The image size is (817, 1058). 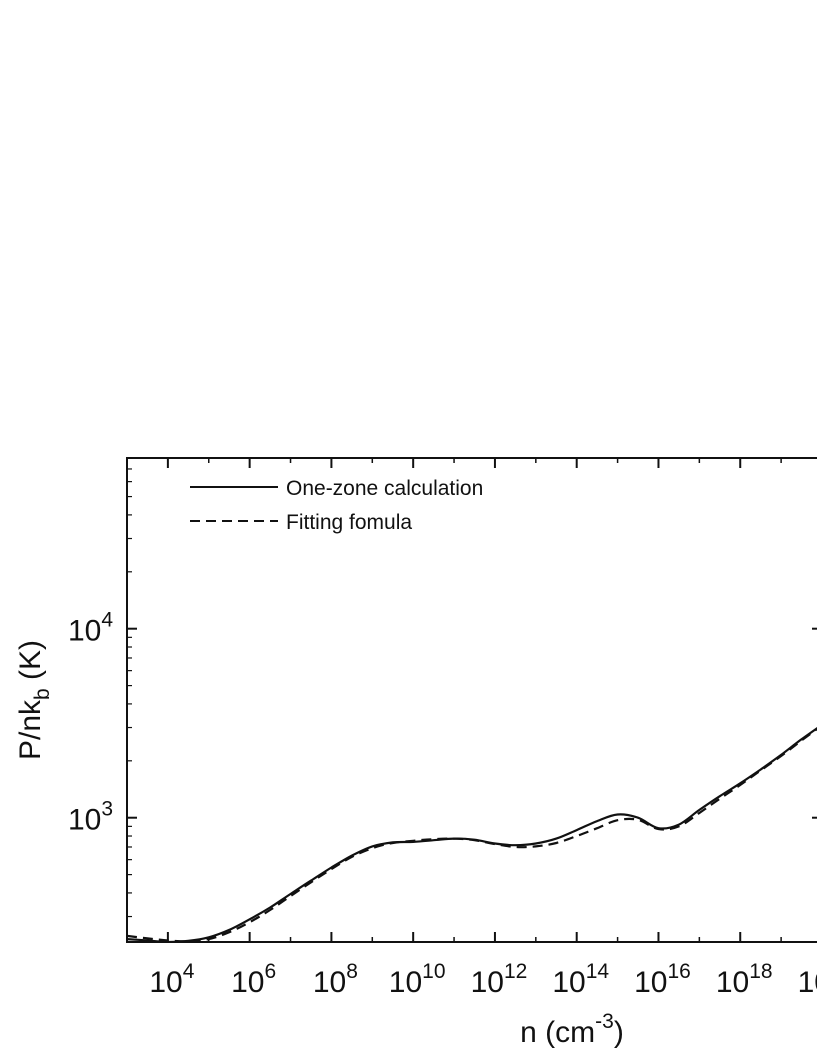 I want to click on x-tick-label: 10⁴, so click(x=171, y=979).